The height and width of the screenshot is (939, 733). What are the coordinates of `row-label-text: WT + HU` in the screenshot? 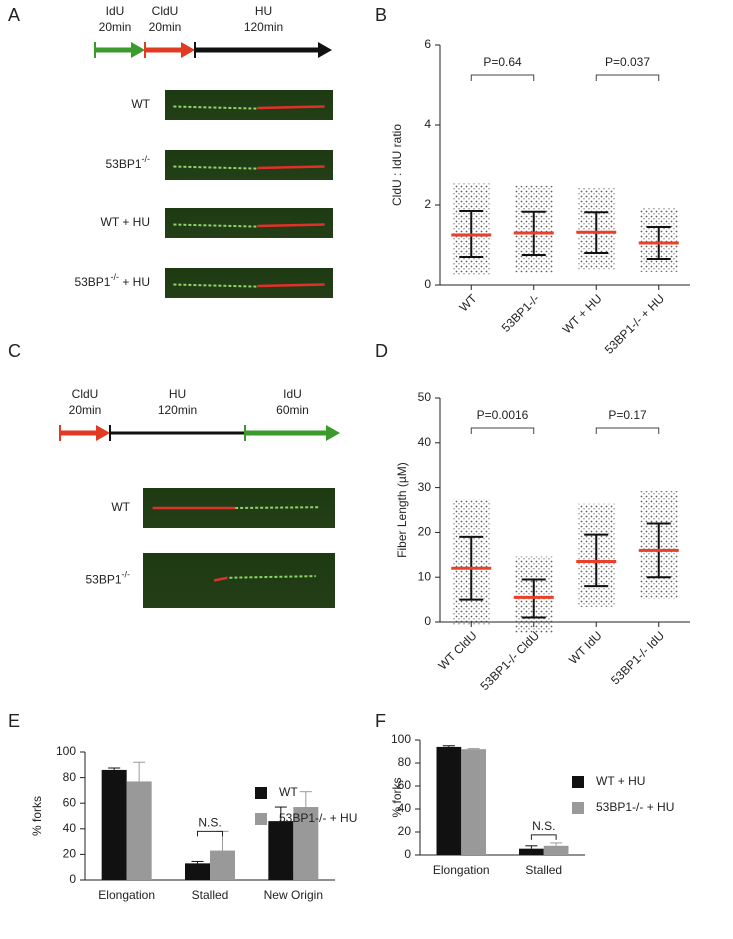 It's located at (125, 222).